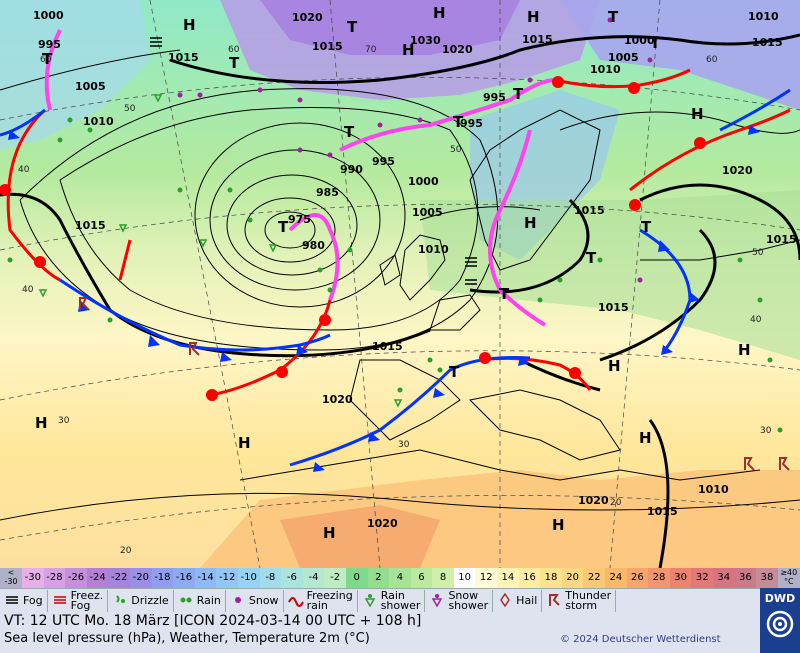  What do you see at coordinates (640, 639) in the screenshot?
I see `copyright: © 2024 Deutscher Wetterdienst` at bounding box center [640, 639].